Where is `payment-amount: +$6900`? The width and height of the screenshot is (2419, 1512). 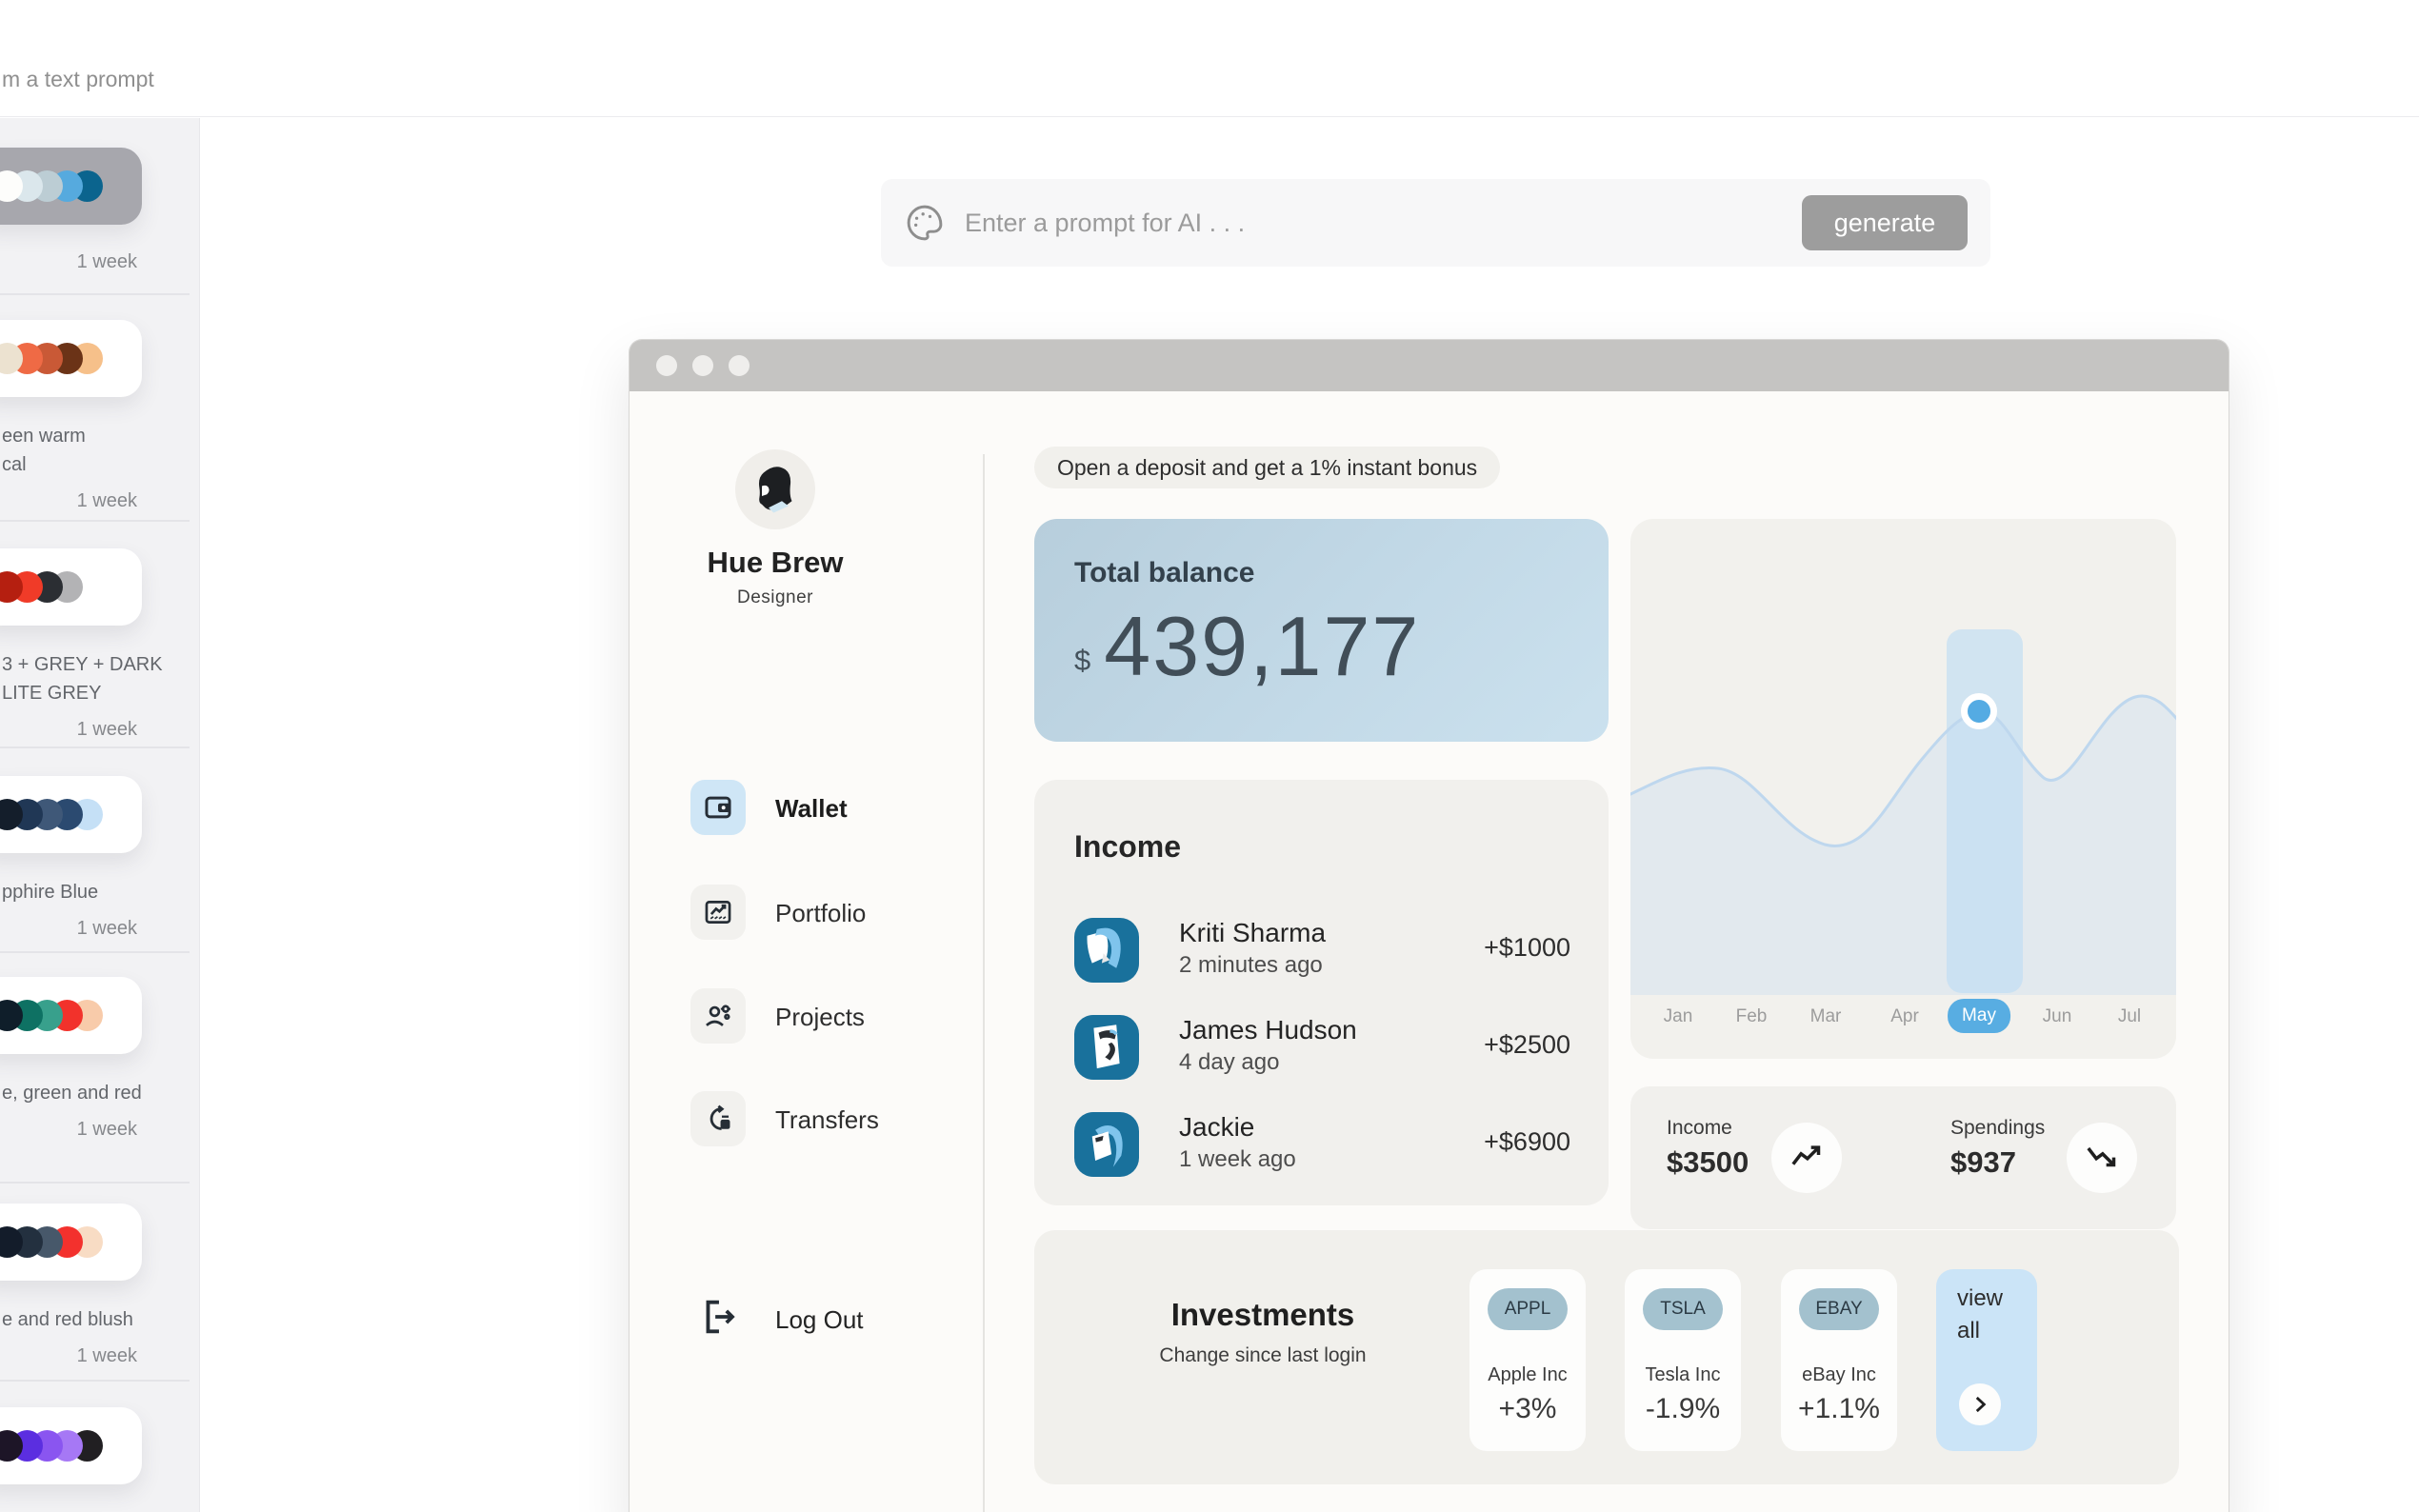 payment-amount: +$6900 is located at coordinates (1527, 1141).